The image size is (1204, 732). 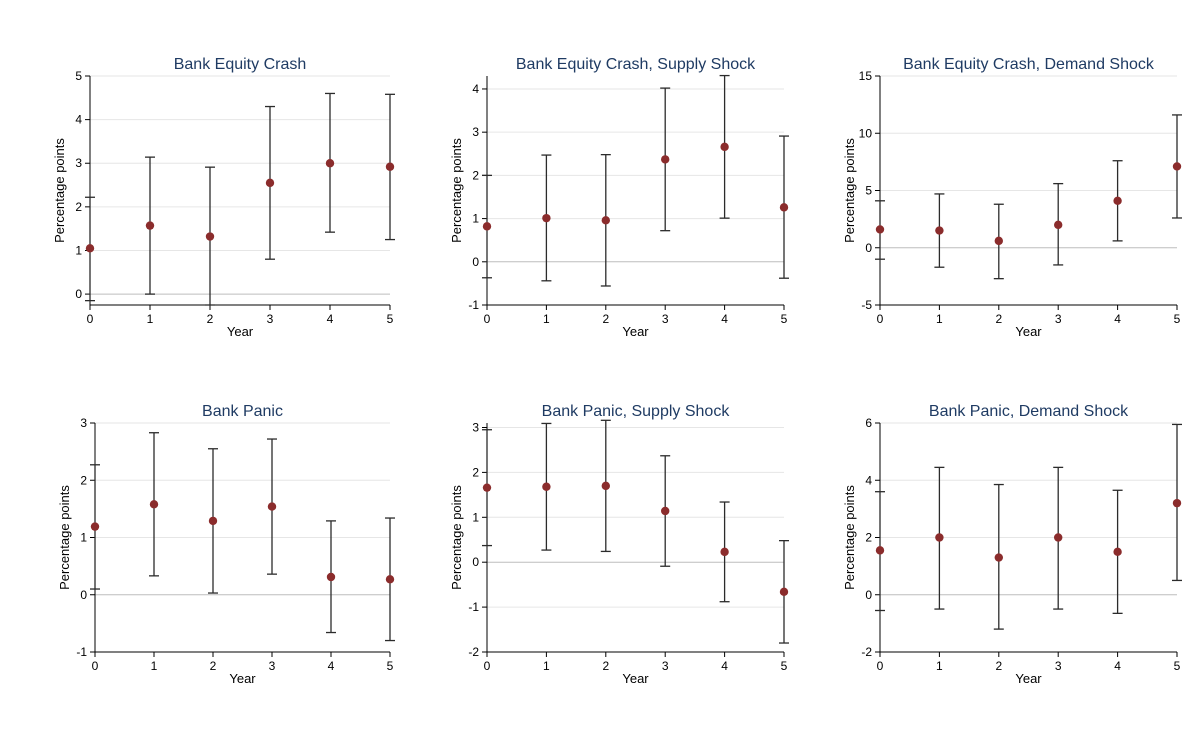 What do you see at coordinates (866, 133) in the screenshot?
I see `y-tick-label: 10` at bounding box center [866, 133].